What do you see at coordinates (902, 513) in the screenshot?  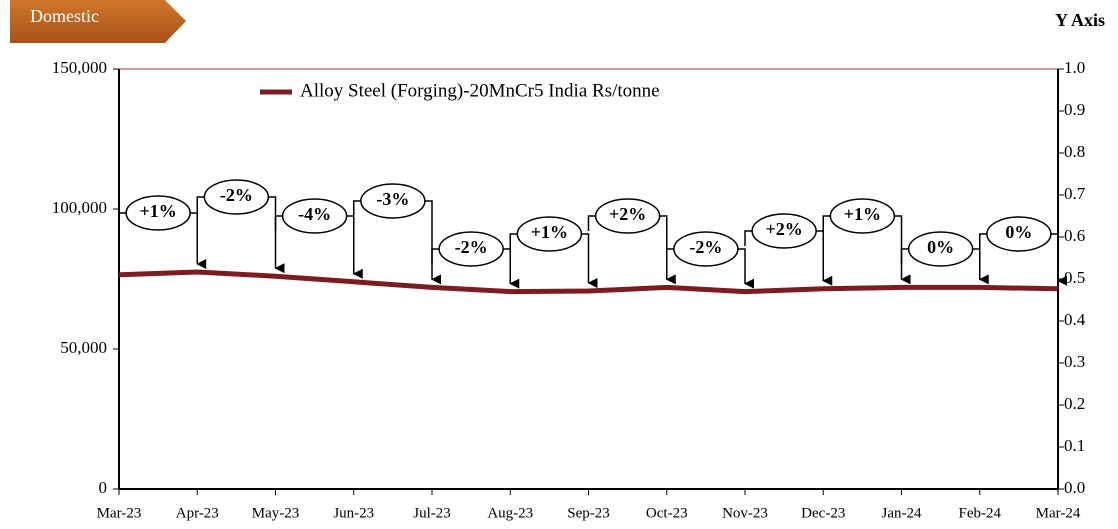 I see `x-tick-label: Jan-24` at bounding box center [902, 513].